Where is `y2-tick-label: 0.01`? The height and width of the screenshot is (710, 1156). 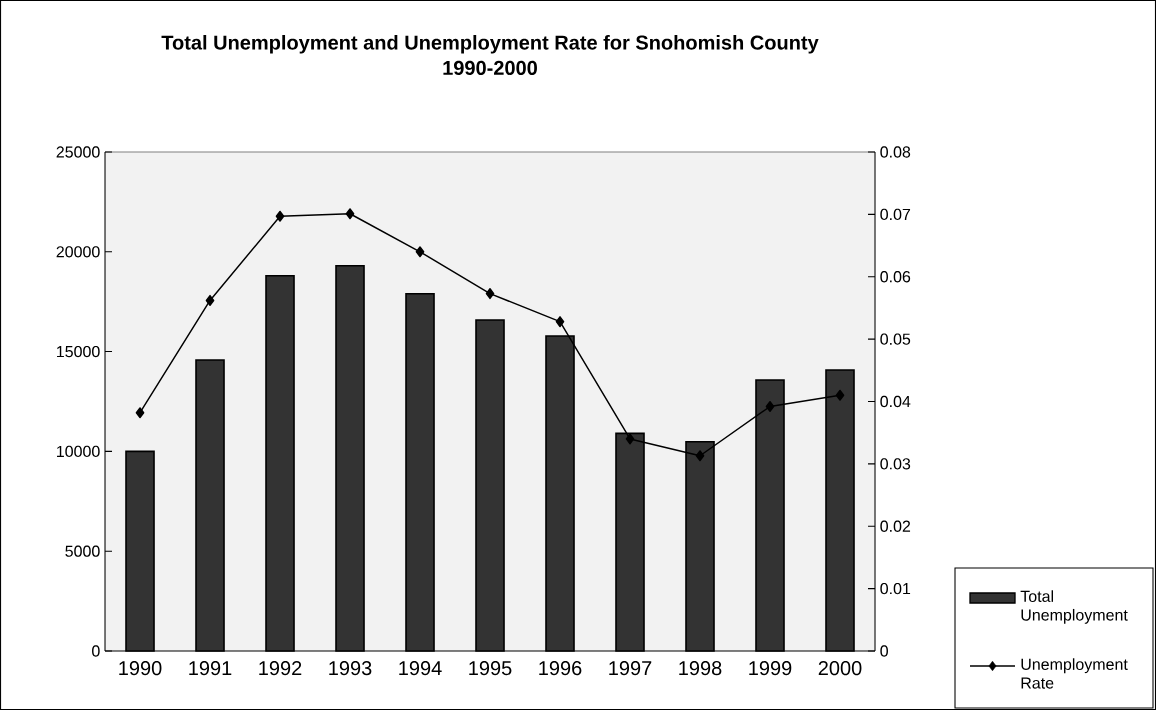
y2-tick-label: 0.01 is located at coordinates (895, 588).